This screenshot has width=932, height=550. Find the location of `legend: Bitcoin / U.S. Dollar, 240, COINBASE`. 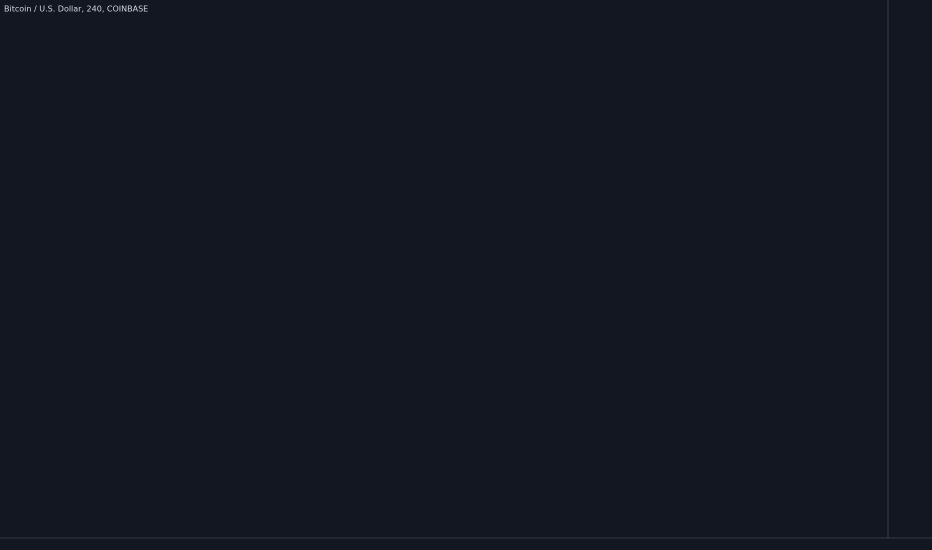

legend: Bitcoin / U.S. Dollar, 240, COINBASE is located at coordinates (76, 9).